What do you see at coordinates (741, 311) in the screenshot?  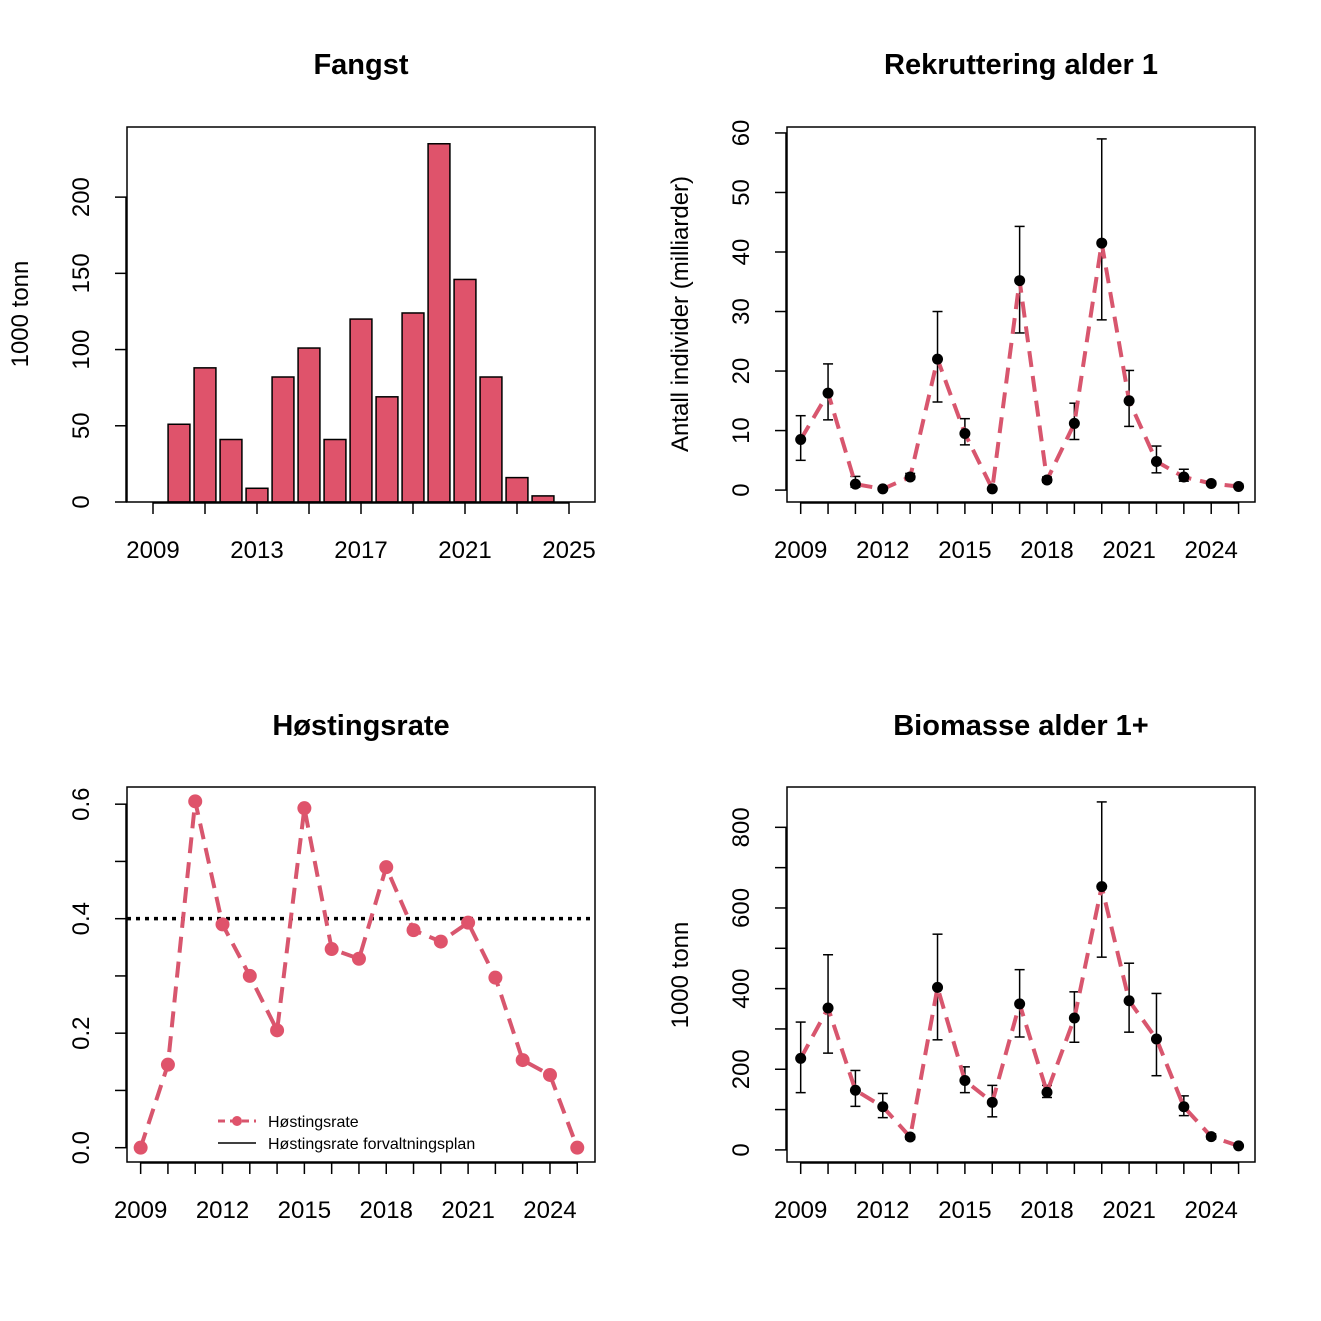 I see `y-tick-label: 30` at bounding box center [741, 311].